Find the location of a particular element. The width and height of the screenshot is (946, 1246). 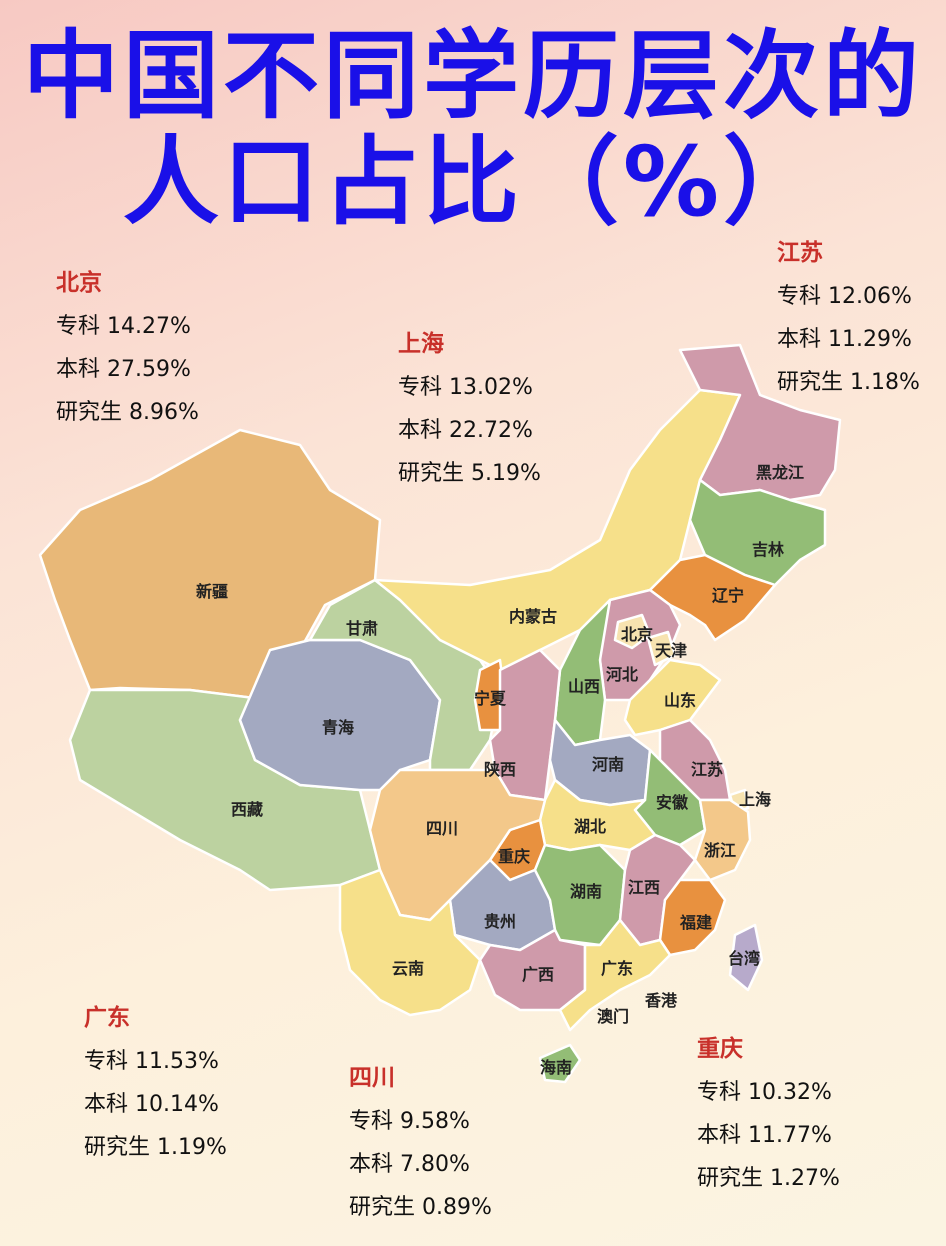

label-sichuan: 四川 is located at coordinates (442, 828).